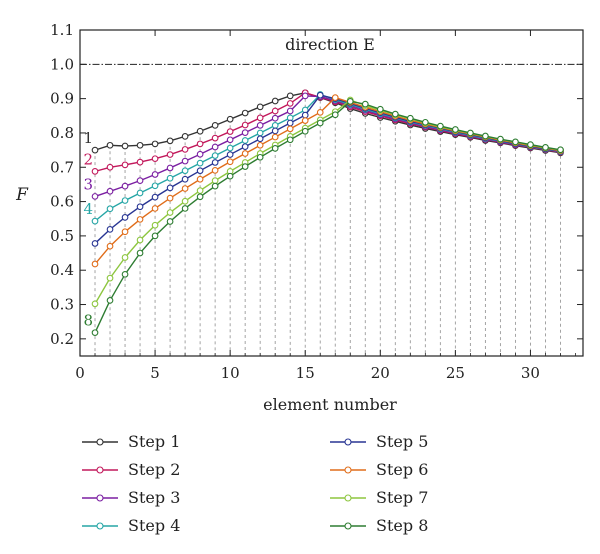 Image resolution: width=600 pixels, height=554 pixels. Describe the element at coordinates (154, 525) in the screenshot. I see `legend-label: Step 4` at that location.